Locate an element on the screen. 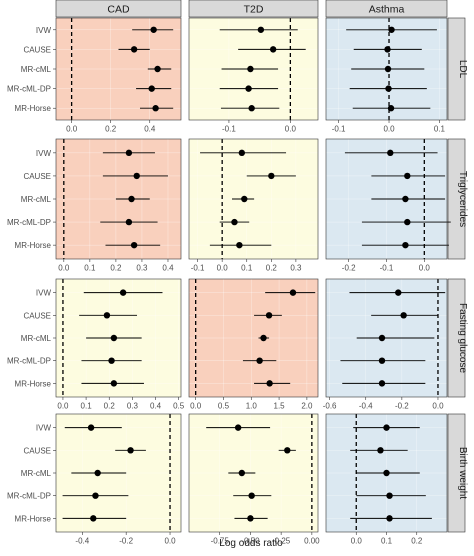 The height and width of the screenshot is (556, 474). point-fasting-glucose-cad-mr-cml is located at coordinates (114, 338).